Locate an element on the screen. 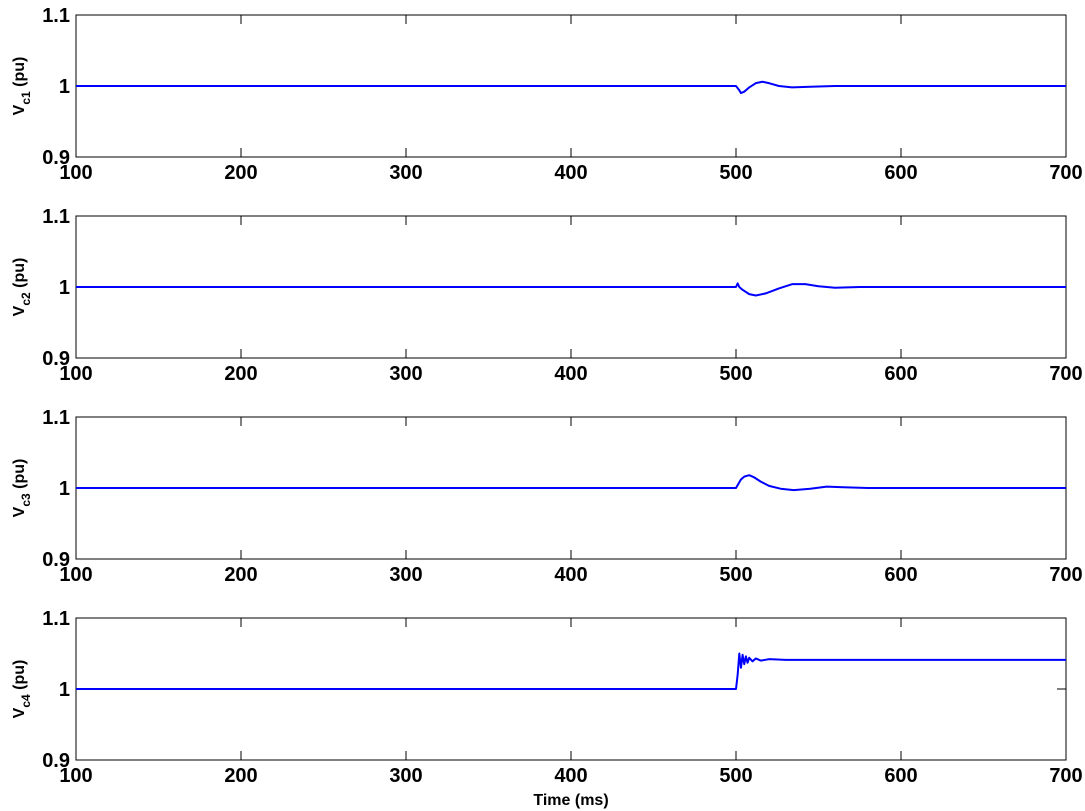 The image size is (1085, 811). y-axis-label: Vc3 (pu) is located at coordinates (22, 488).